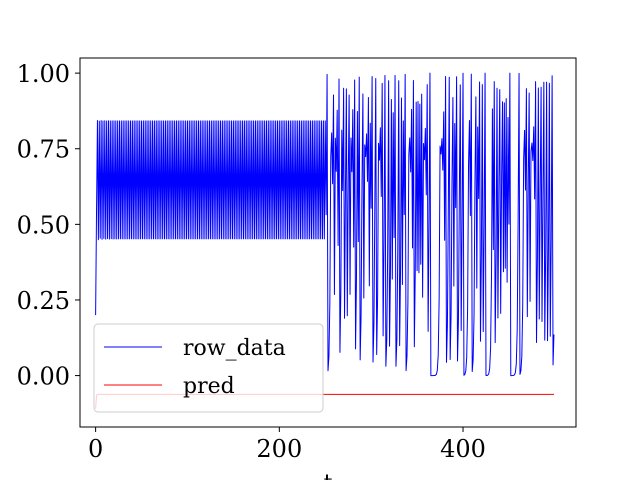 This screenshot has height=480, width=640. Describe the element at coordinates (234, 348) in the screenshot. I see `legend-label-row-data: row_data` at that location.